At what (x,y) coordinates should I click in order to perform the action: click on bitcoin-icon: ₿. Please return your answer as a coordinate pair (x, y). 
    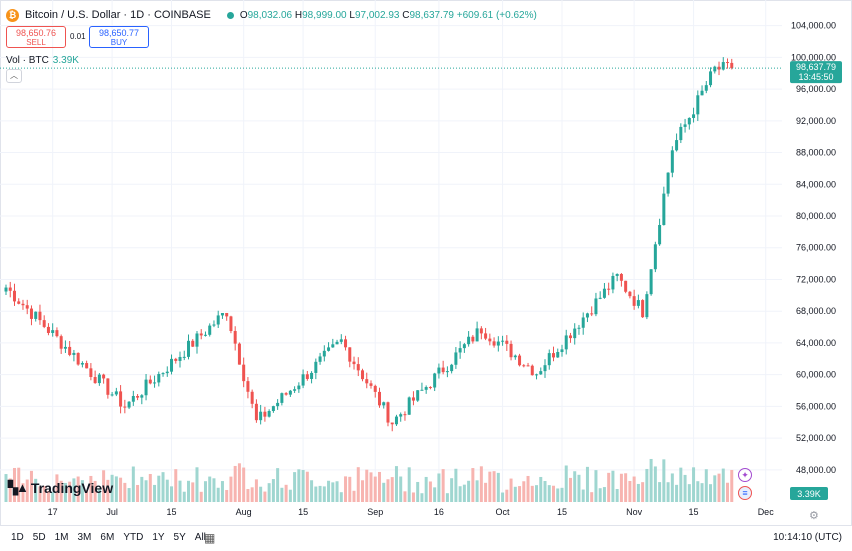
    Looking at the image, I should click on (12, 15).